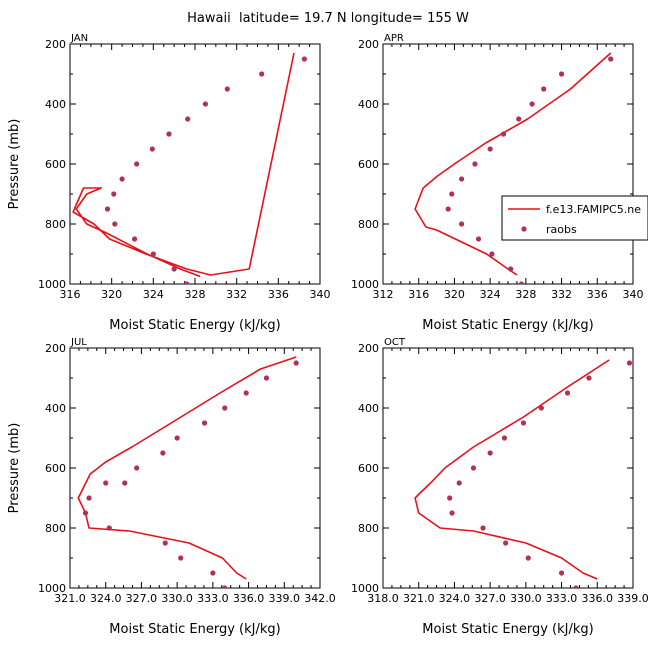 The width and height of the screenshot is (648, 648). I want to click on legend-dot-swatch, so click(524, 229).